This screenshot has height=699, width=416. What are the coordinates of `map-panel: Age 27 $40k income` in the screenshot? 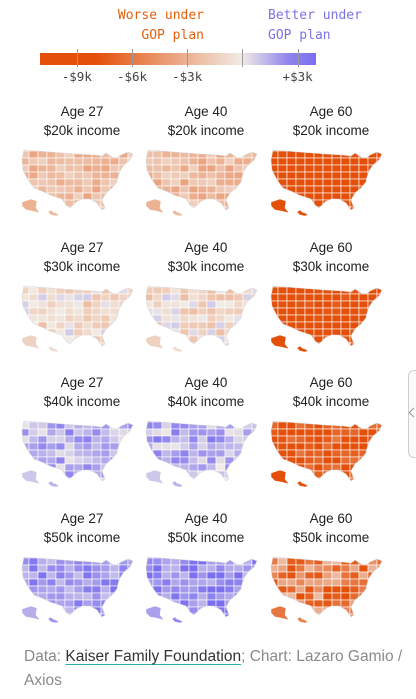 It's located at (82, 430).